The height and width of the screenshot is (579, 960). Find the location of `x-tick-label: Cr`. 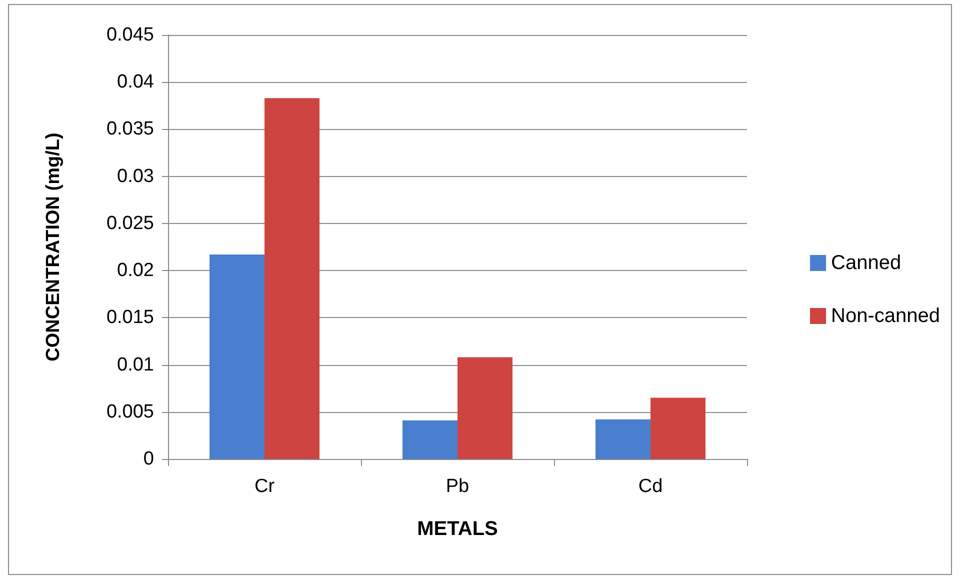

x-tick-label: Cr is located at coordinates (265, 486).